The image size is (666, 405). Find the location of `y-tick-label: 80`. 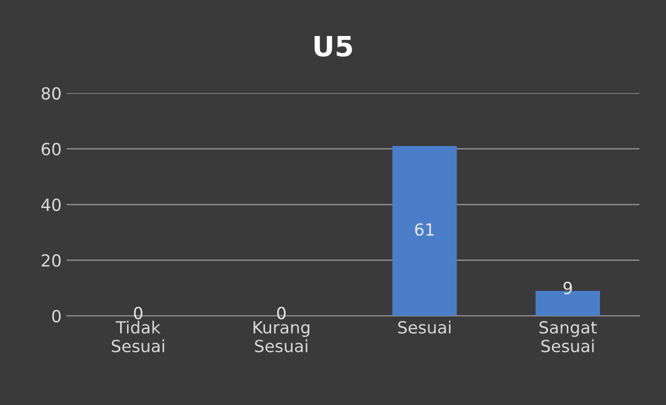

y-tick-label: 80 is located at coordinates (51, 93).